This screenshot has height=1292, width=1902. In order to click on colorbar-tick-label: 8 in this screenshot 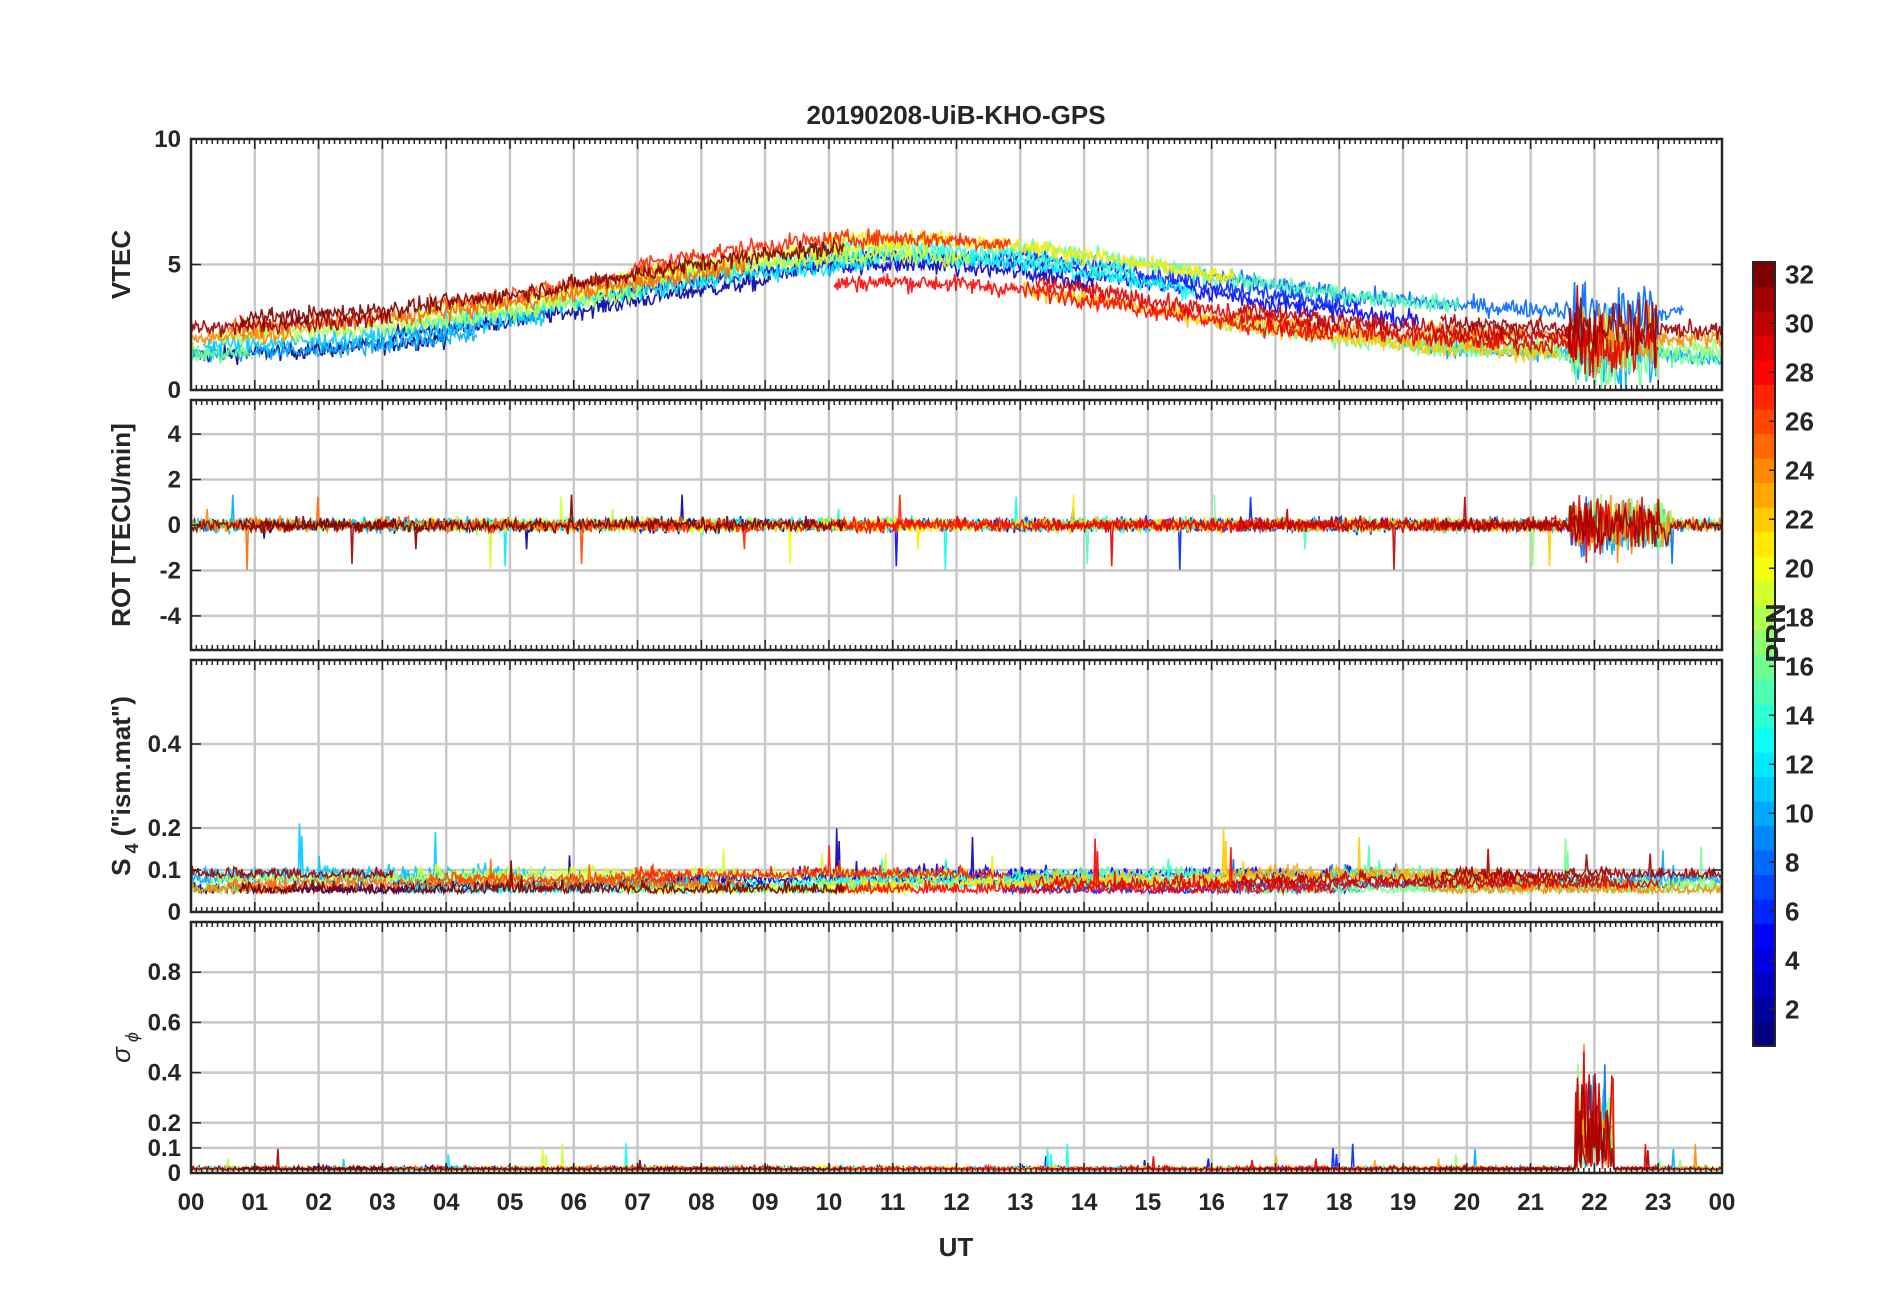, I will do `click(1792, 862)`.